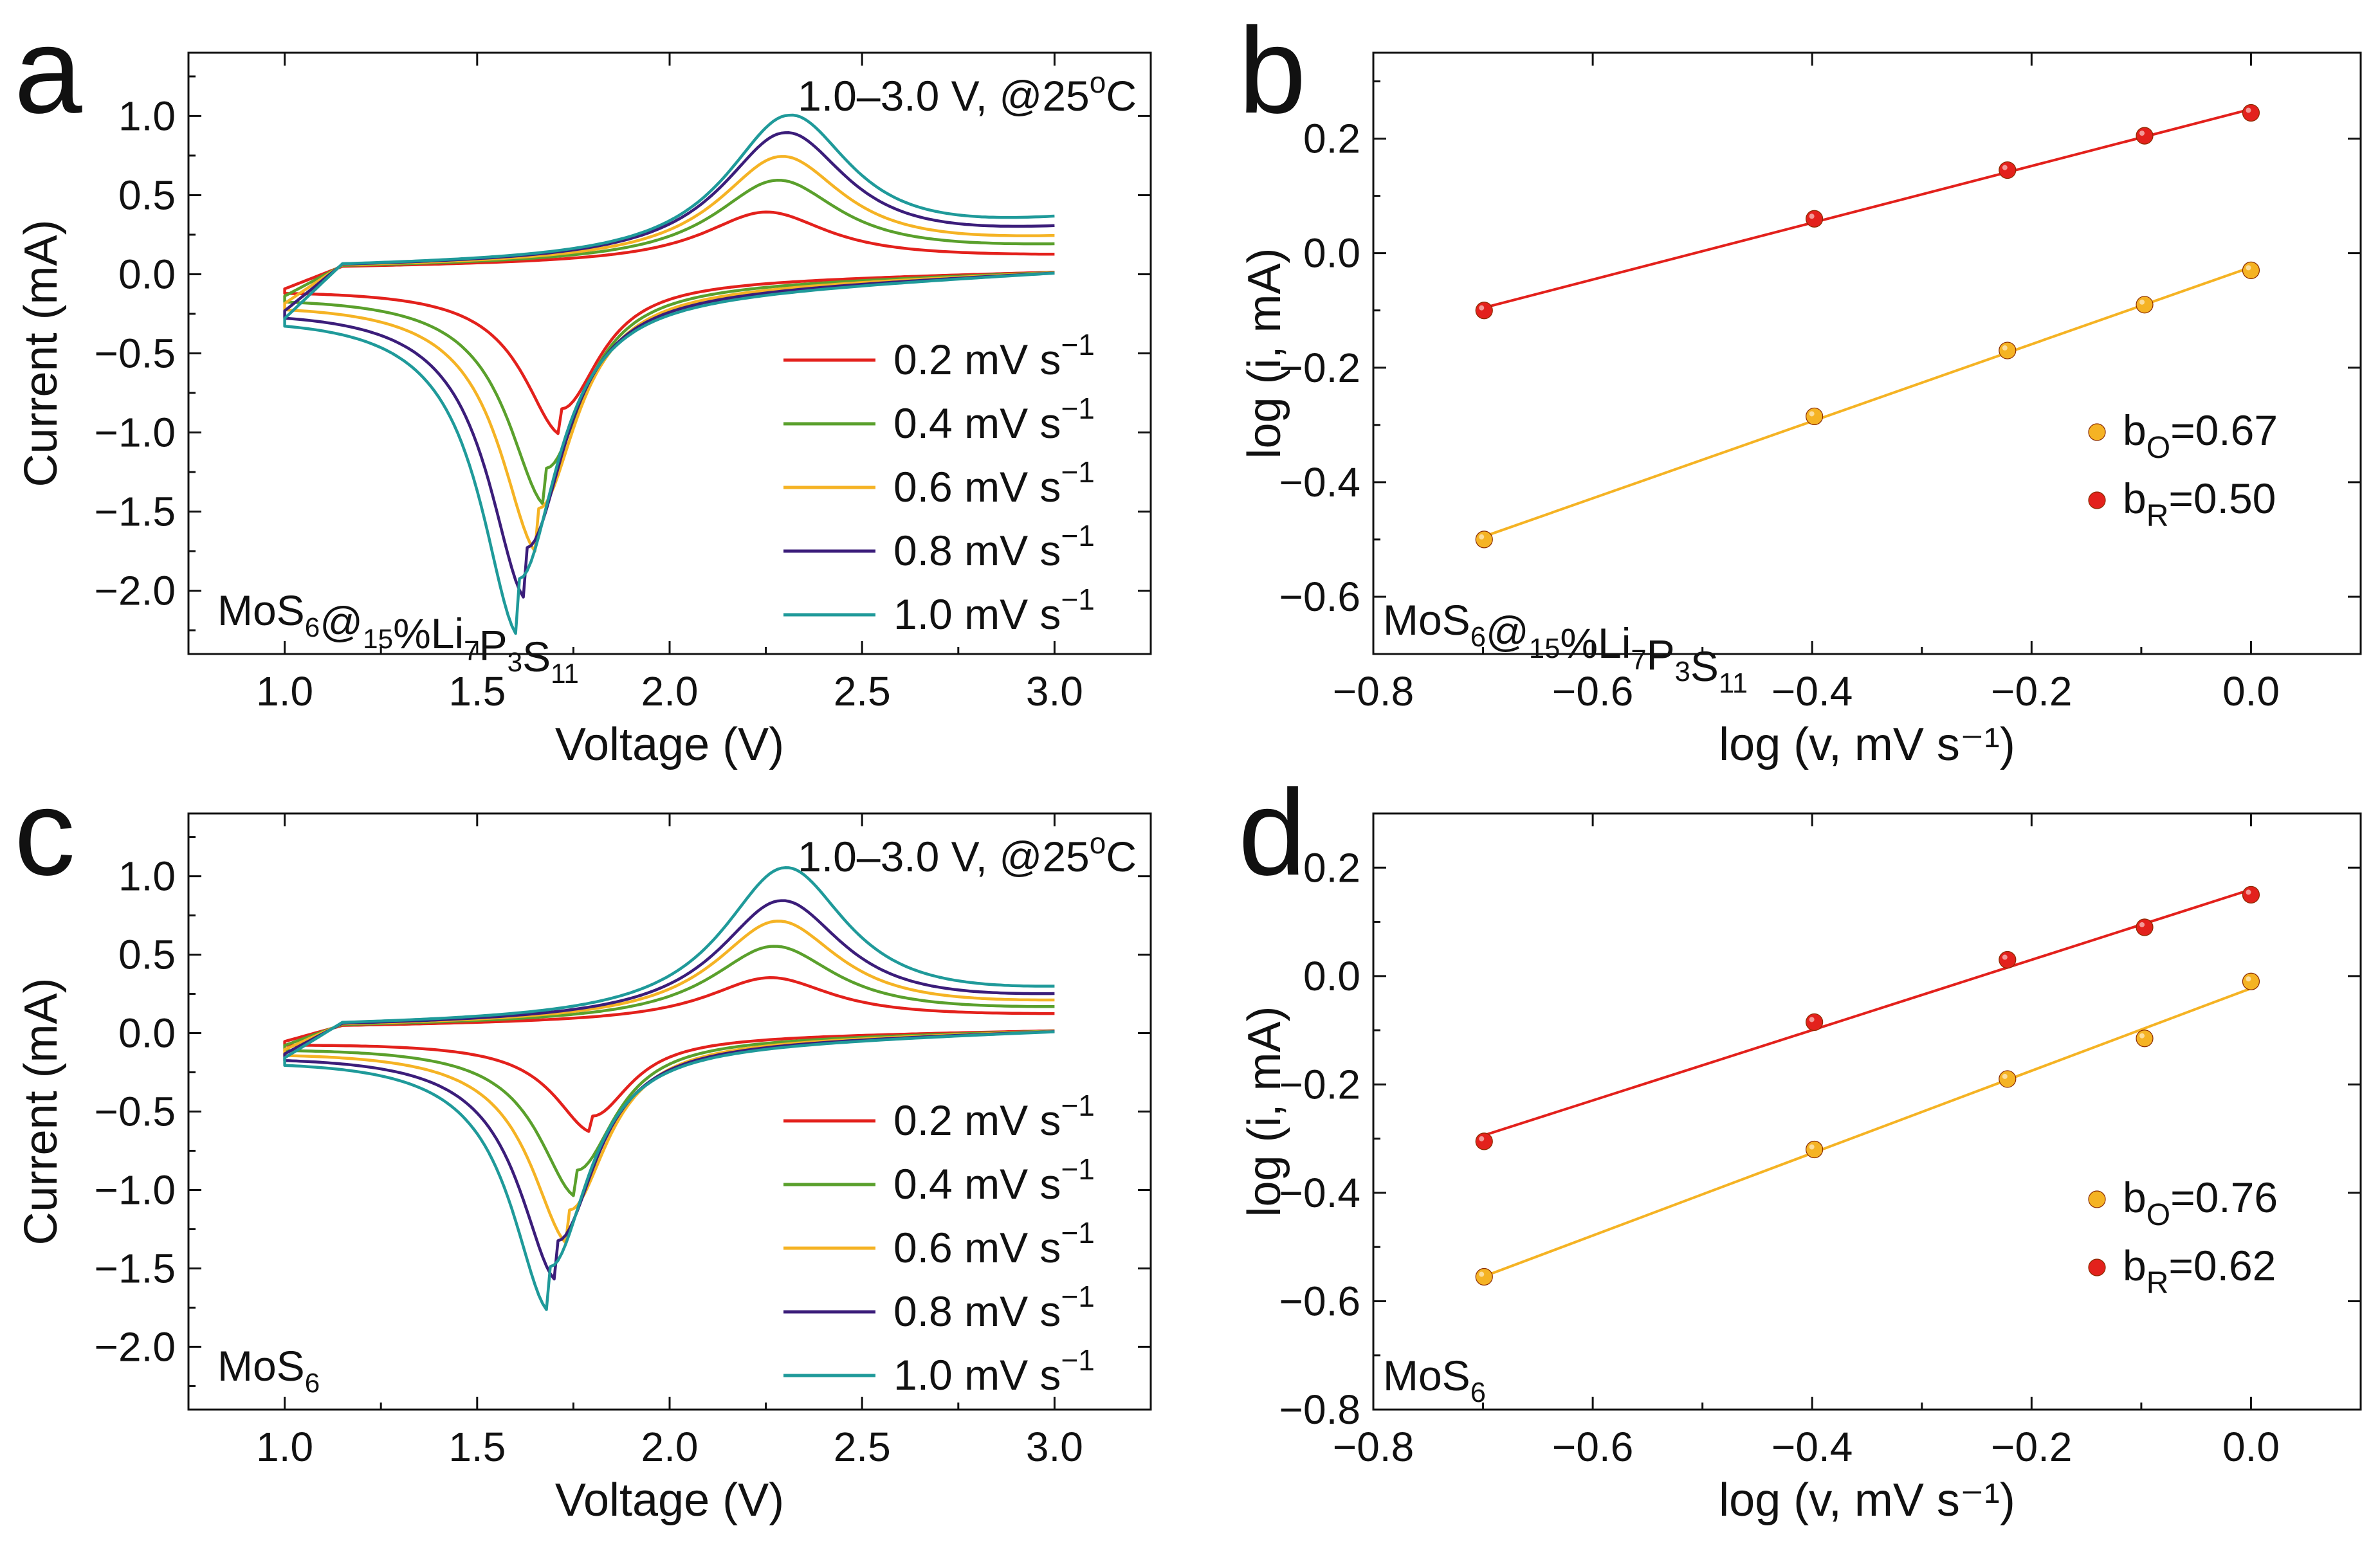 The height and width of the screenshot is (1553, 2380). Describe the element at coordinates (1272, 71) in the screenshot. I see `panel-letter-b: b` at that location.